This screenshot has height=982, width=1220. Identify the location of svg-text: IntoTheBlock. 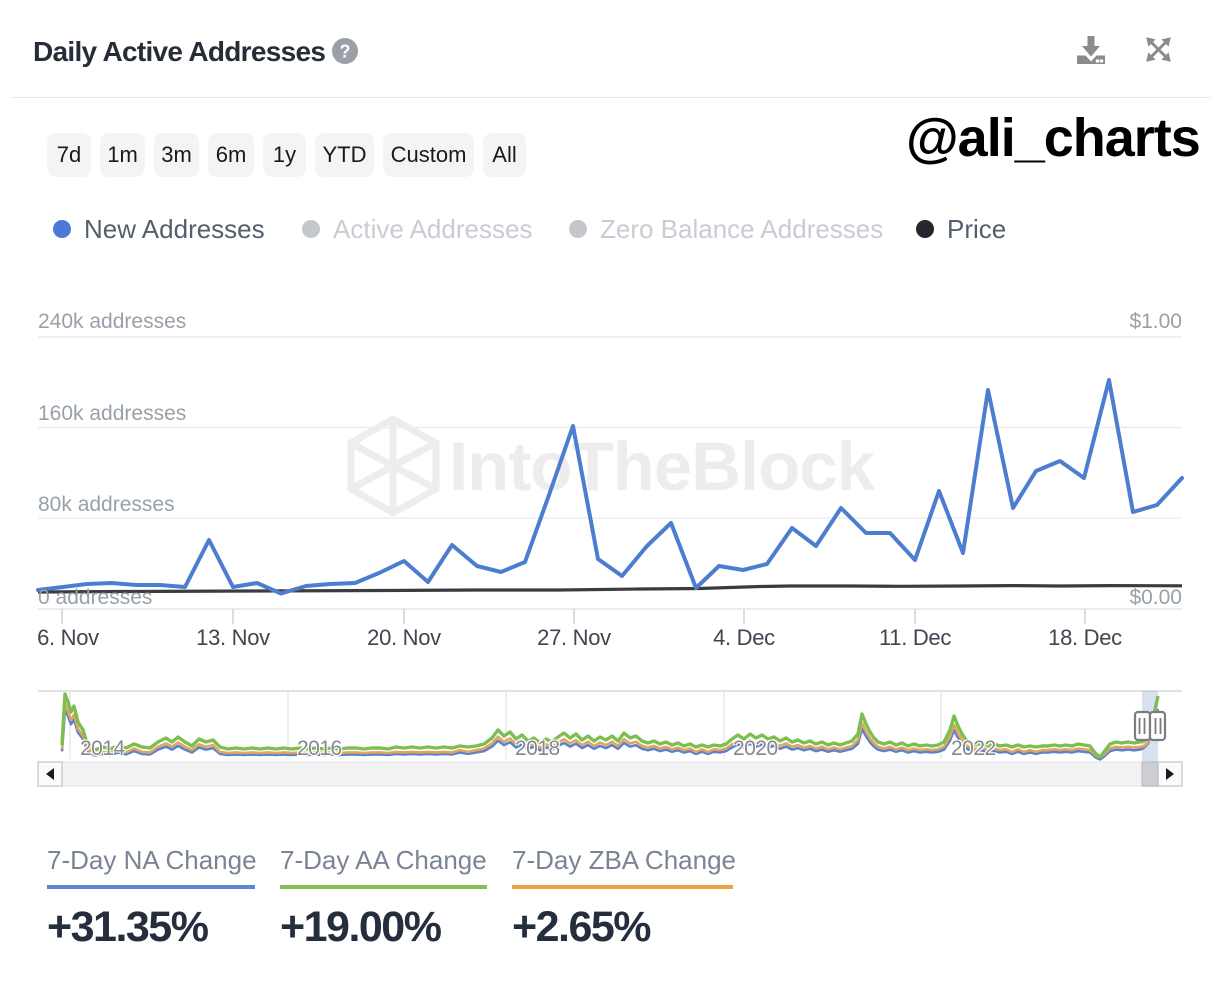
(662, 466).